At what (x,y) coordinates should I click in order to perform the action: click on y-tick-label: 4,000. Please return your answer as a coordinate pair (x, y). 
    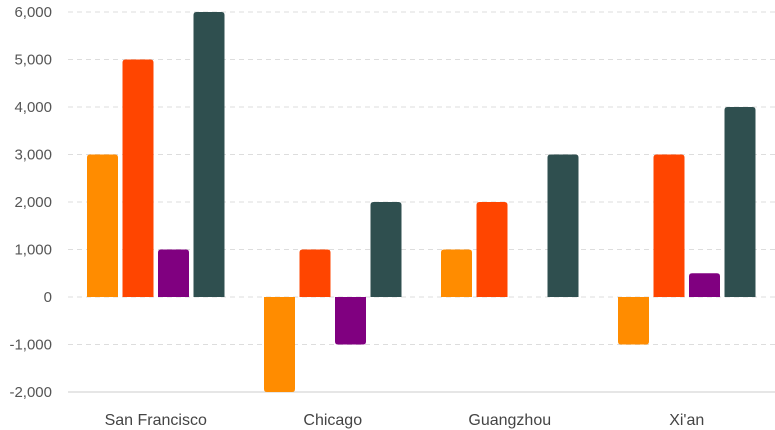
    Looking at the image, I should click on (33, 107).